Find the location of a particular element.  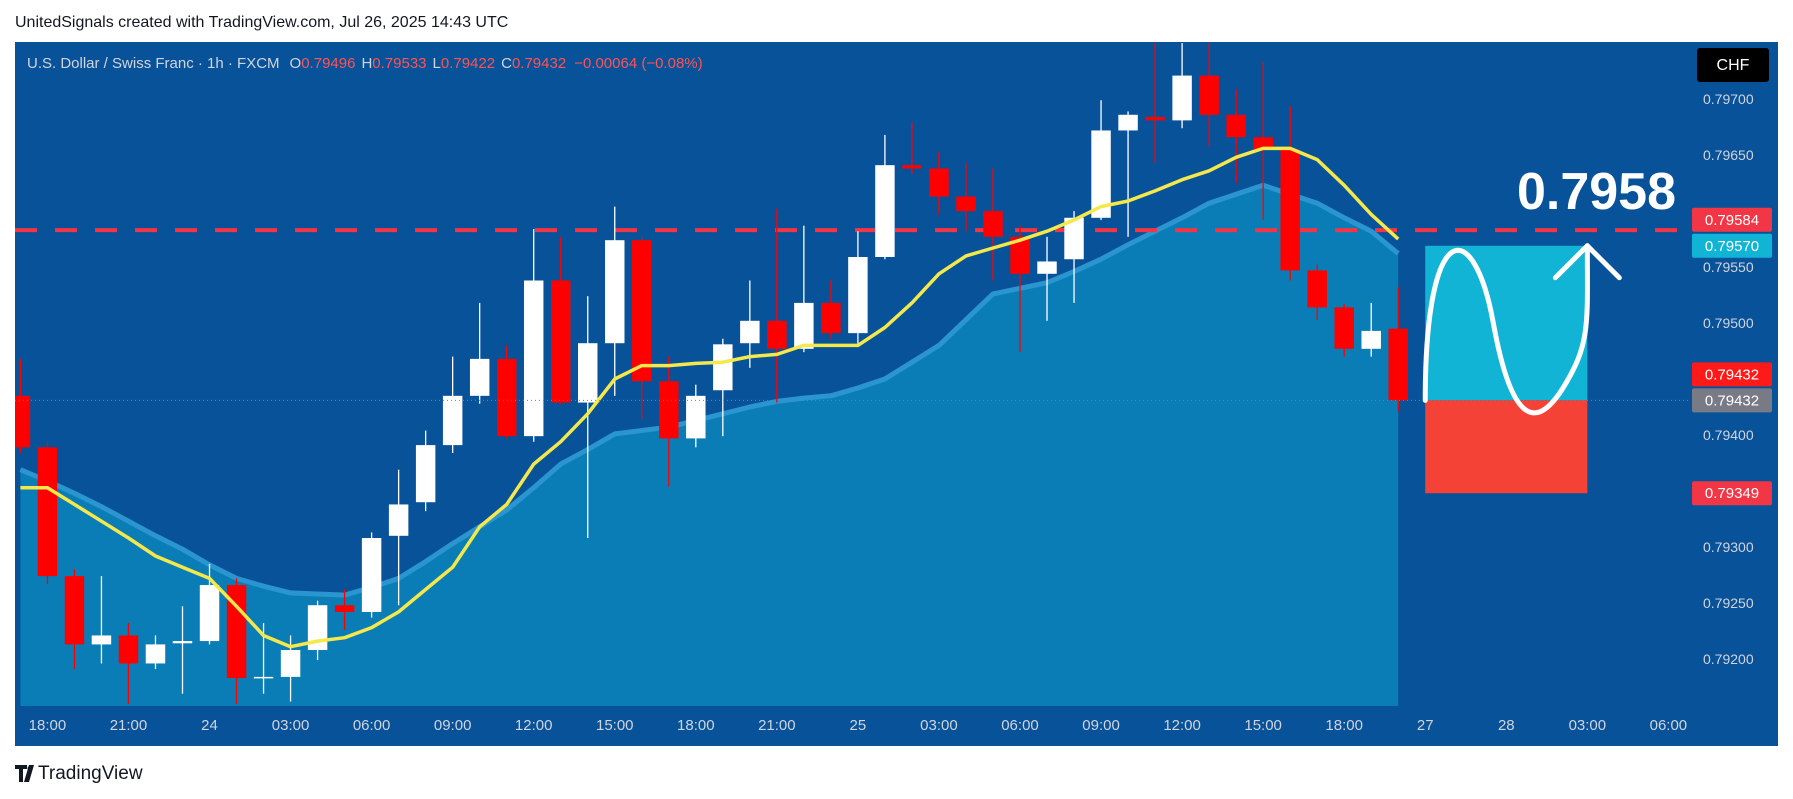

x-tick-label: 28 is located at coordinates (1506, 725).